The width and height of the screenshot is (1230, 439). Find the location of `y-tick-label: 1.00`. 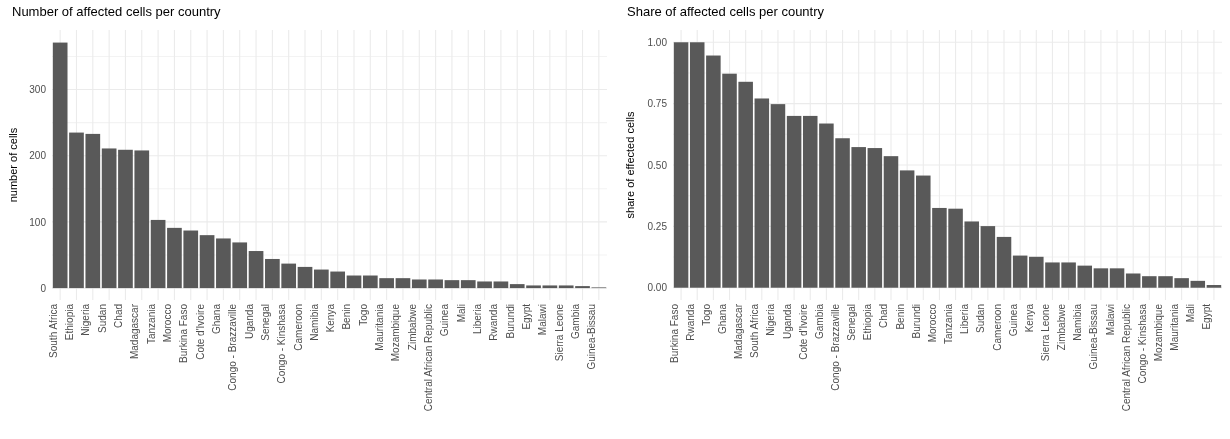

y-tick-label: 1.00 is located at coordinates (657, 42).